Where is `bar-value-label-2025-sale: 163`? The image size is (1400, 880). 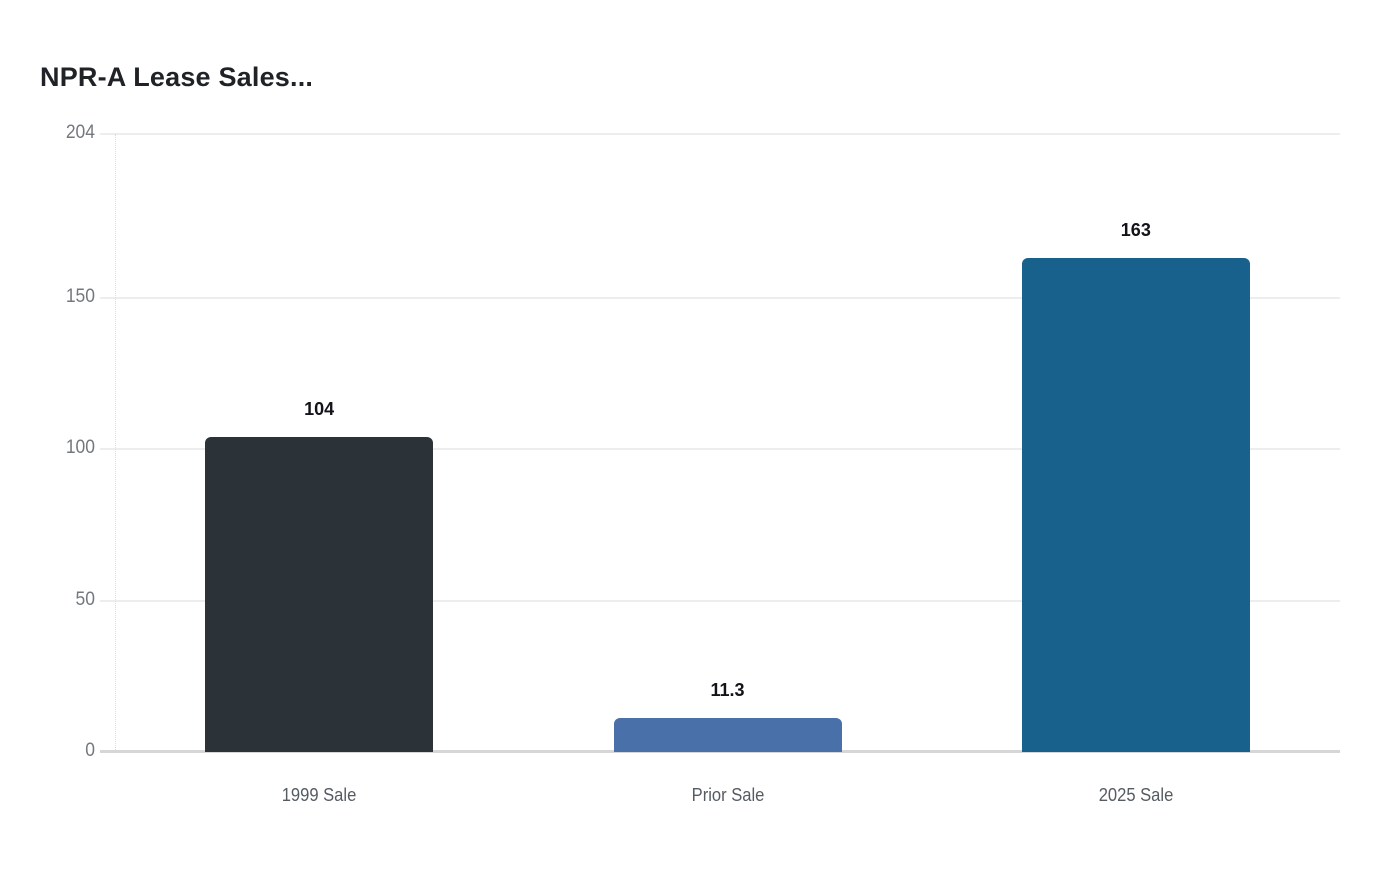 bar-value-label-2025-sale: 163 is located at coordinates (1135, 230).